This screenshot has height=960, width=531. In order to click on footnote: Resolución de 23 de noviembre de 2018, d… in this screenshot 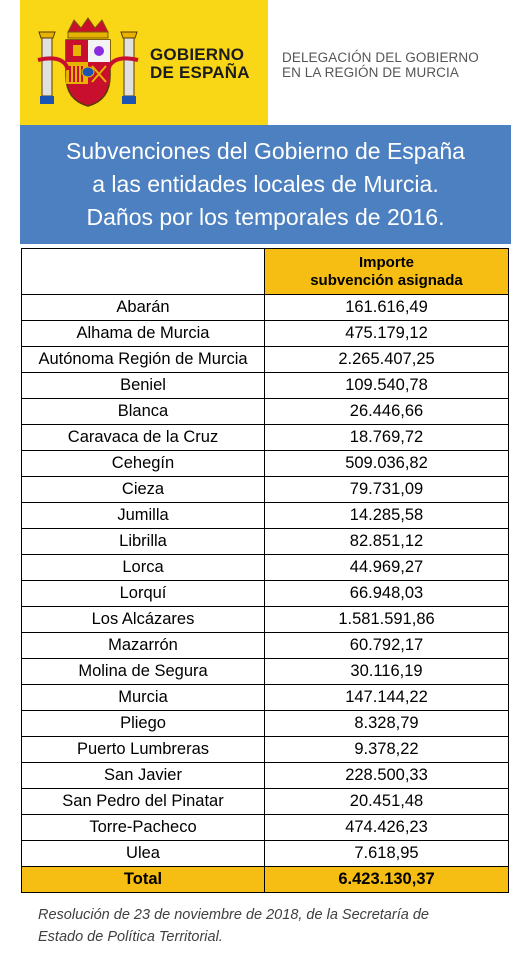, I will do `click(278, 926)`.